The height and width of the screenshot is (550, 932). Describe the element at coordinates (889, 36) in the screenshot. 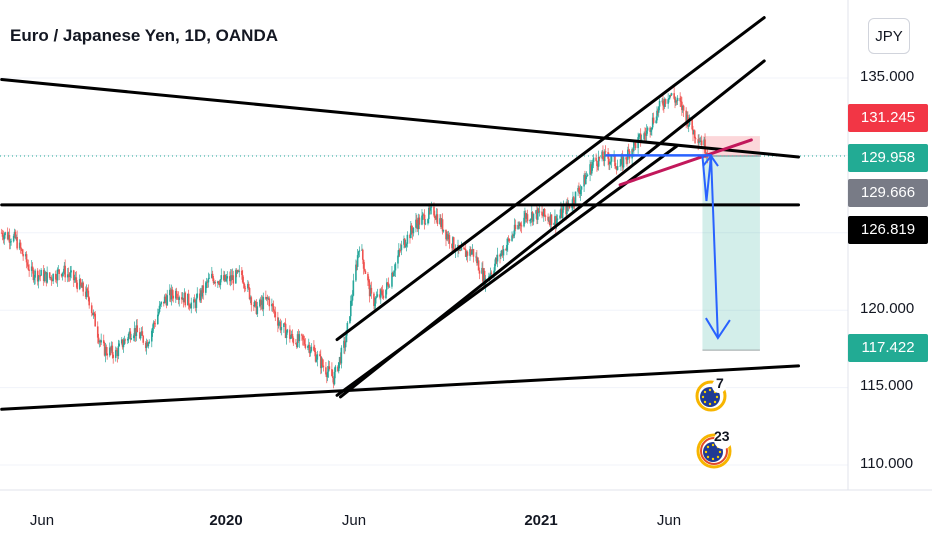

I see `currency-button: JPY` at that location.